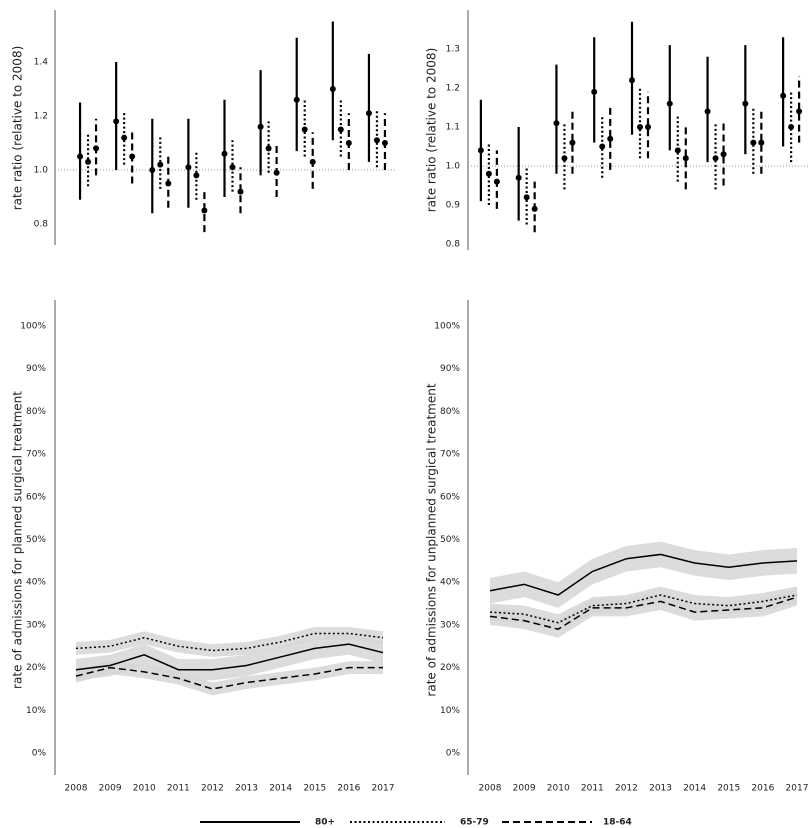 This screenshot has width=810, height=828. I want to click on x-tick-label: 2014, so click(280, 789).